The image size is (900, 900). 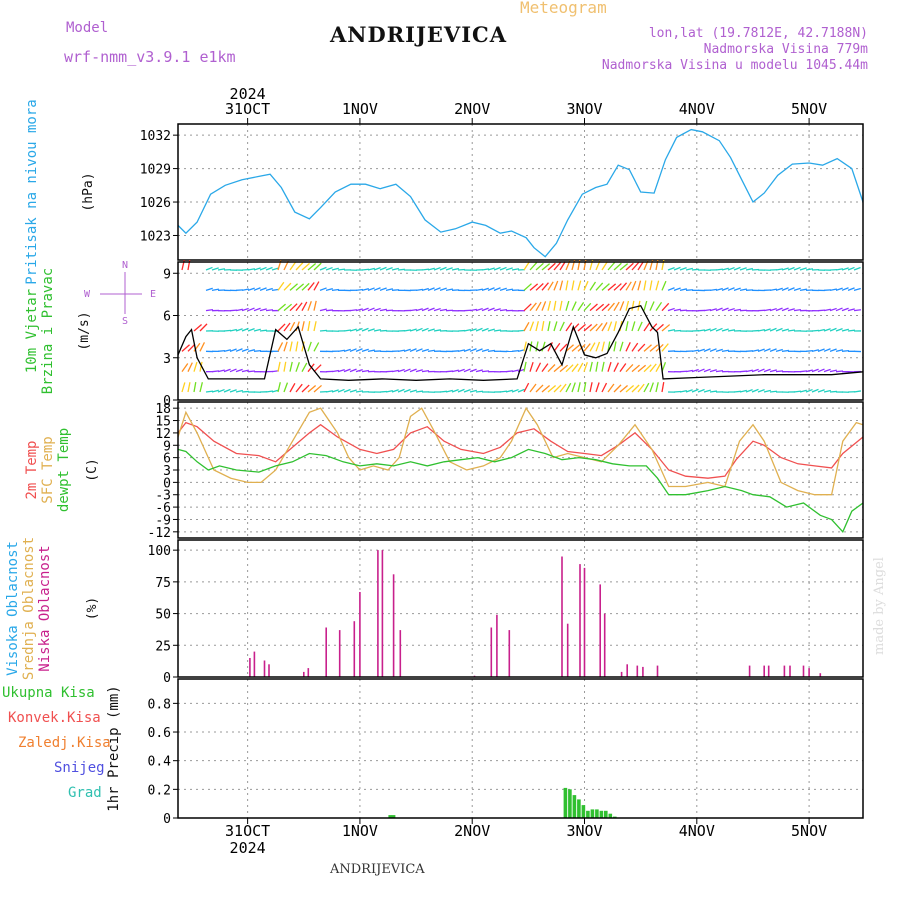 What do you see at coordinates (125, 265) in the screenshot?
I see `compass-north: N` at bounding box center [125, 265].